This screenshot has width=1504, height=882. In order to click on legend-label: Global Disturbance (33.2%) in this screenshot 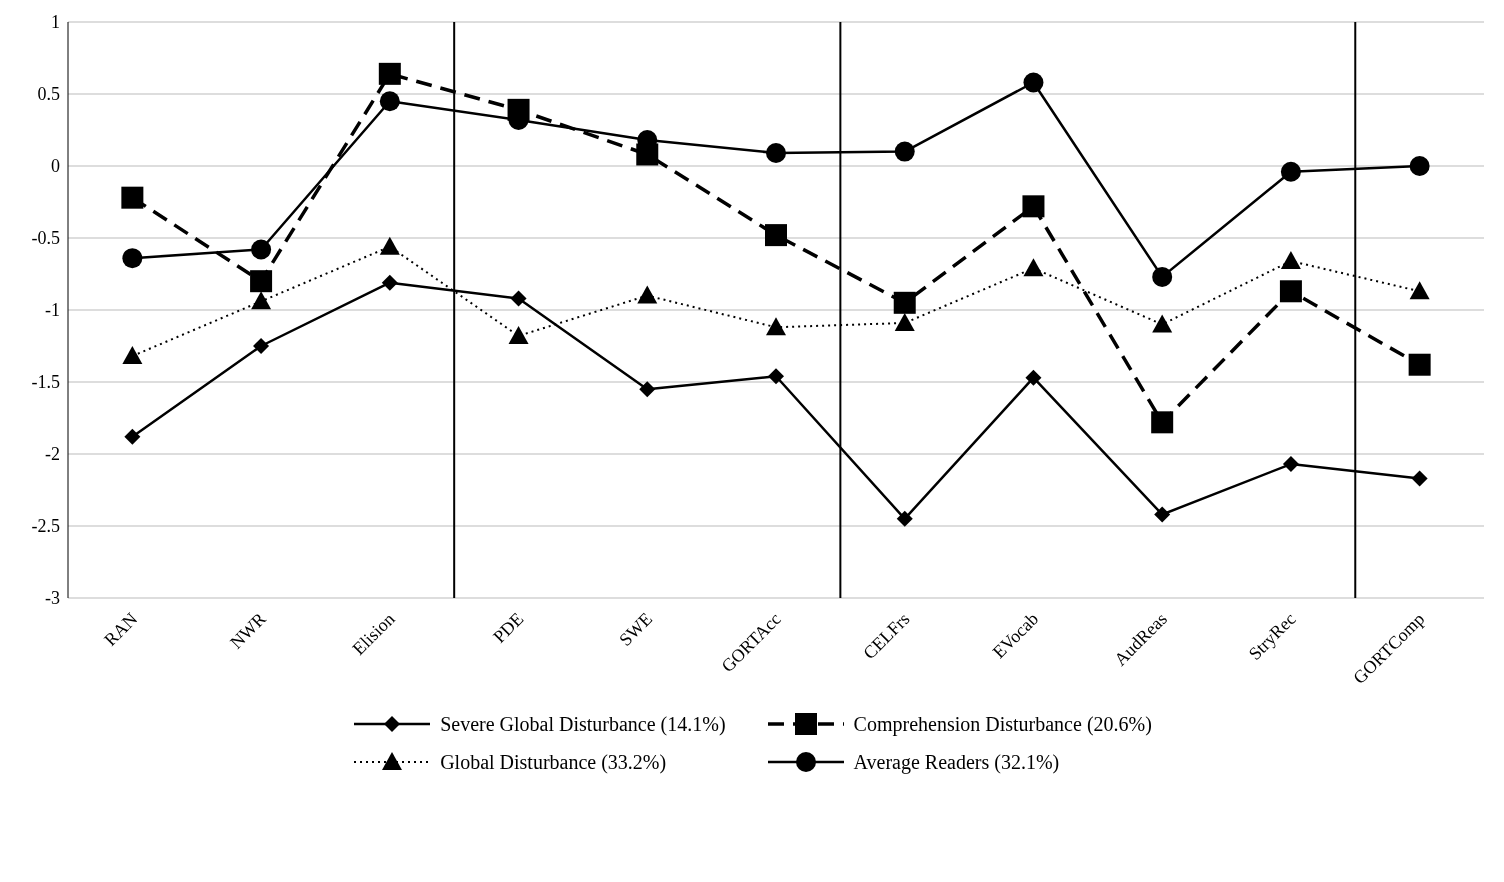, I will do `click(553, 762)`.